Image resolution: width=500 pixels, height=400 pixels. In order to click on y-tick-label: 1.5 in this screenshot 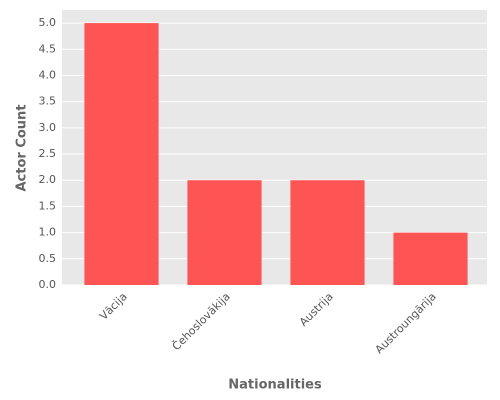, I will do `click(48, 205)`.